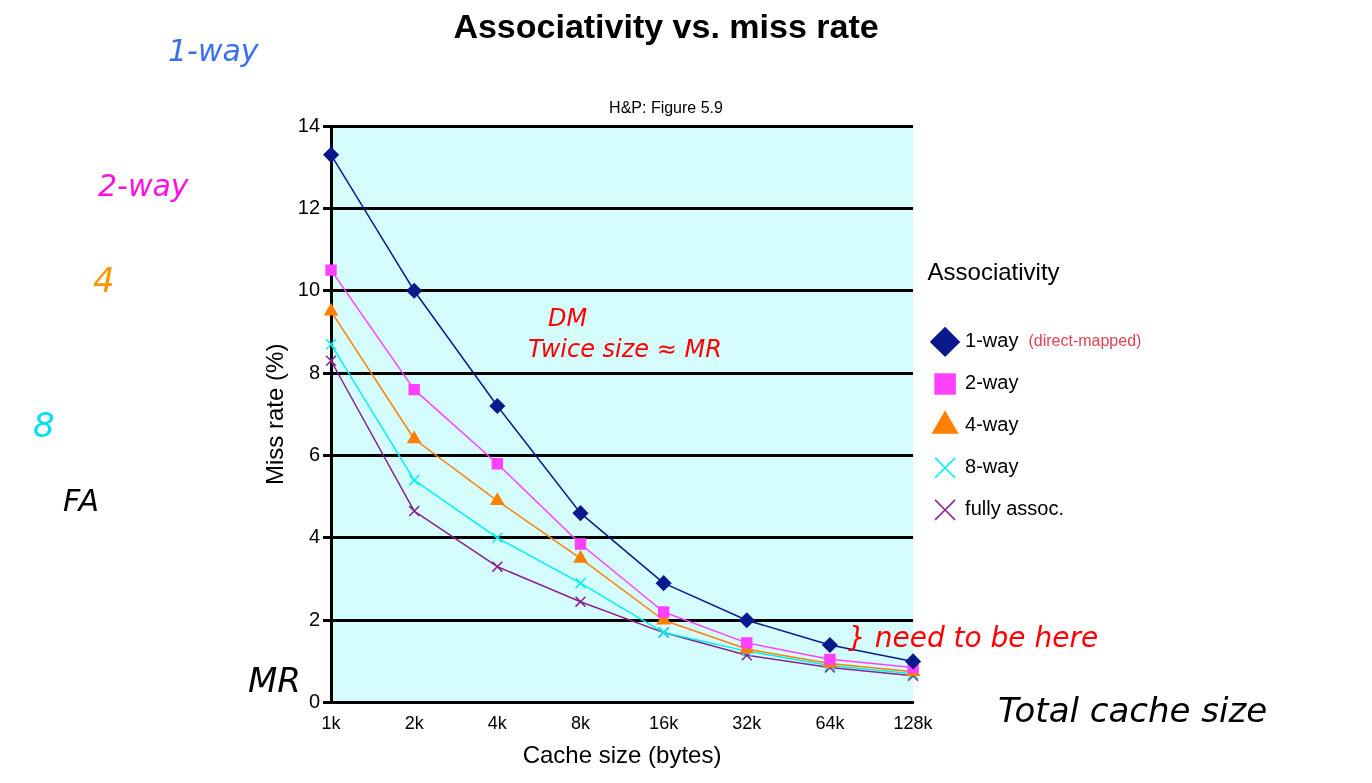 The width and height of the screenshot is (1372, 783). Describe the element at coordinates (314, 618) in the screenshot. I see `y-tick-label: 2` at that location.